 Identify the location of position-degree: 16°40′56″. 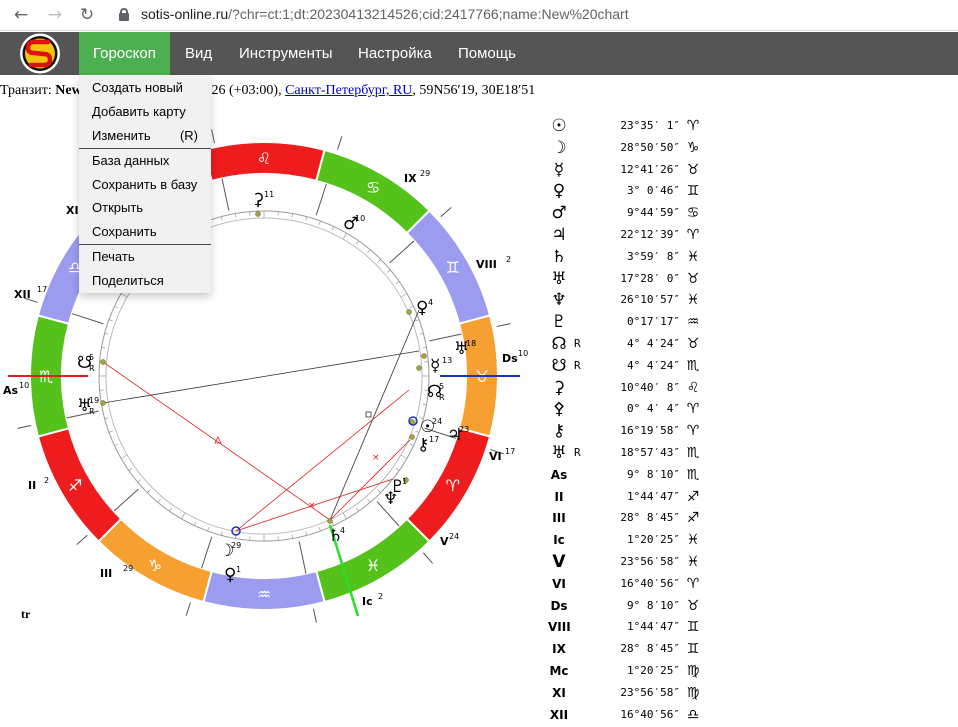
(634, 715).